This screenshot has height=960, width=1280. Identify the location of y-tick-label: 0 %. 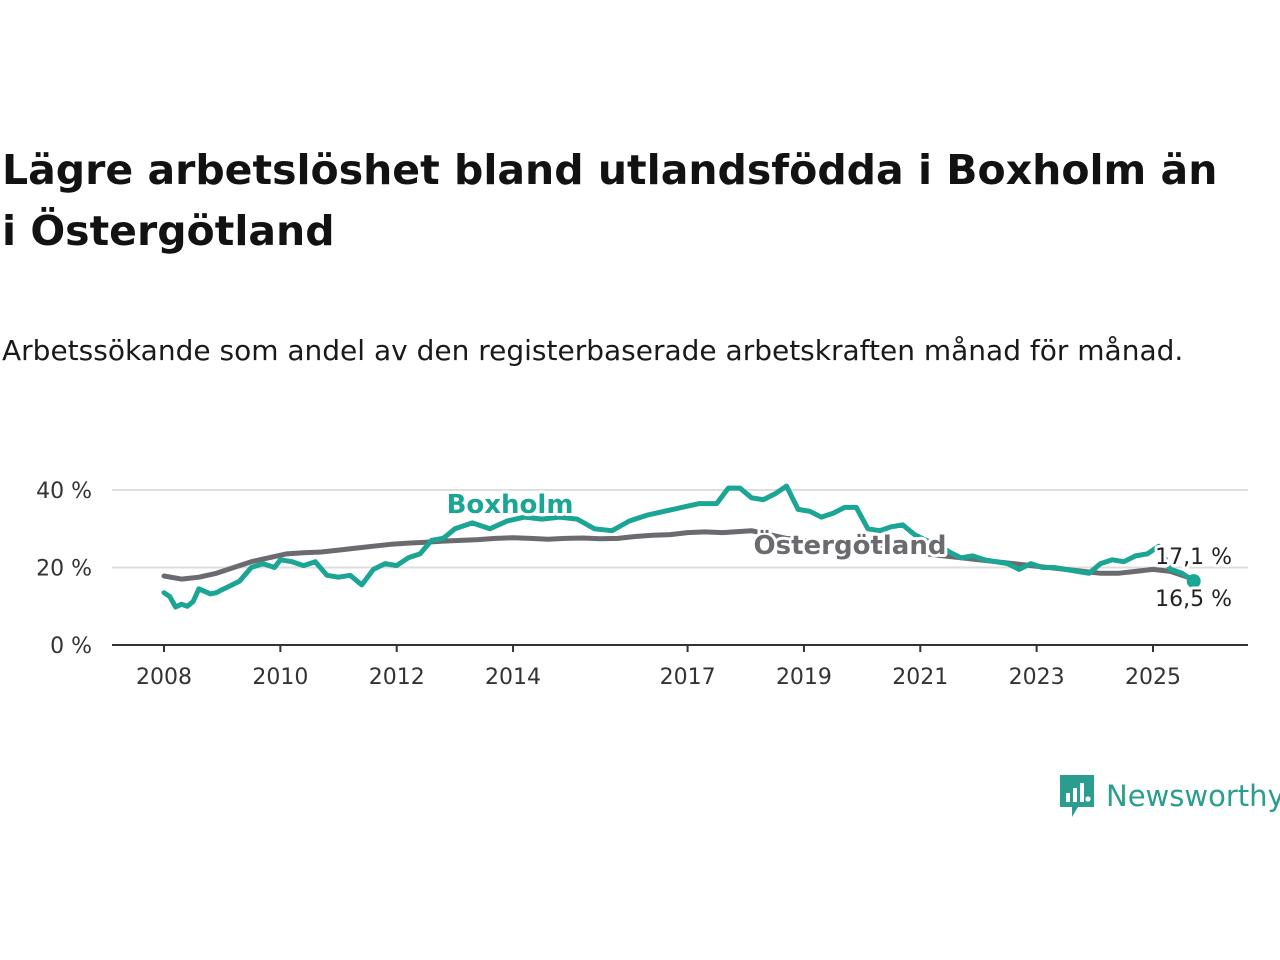
(71, 646).